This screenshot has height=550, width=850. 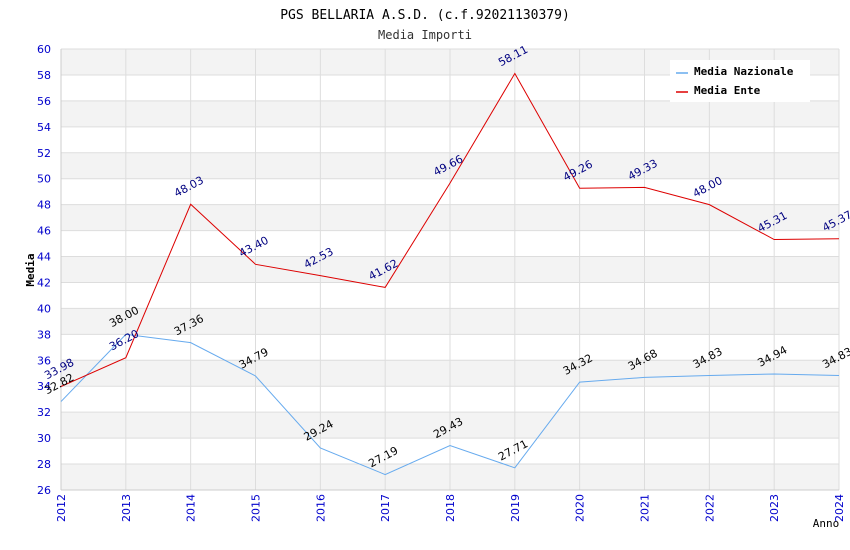 What do you see at coordinates (44, 412) in the screenshot?
I see `y-tick-label: 32` at bounding box center [44, 412].